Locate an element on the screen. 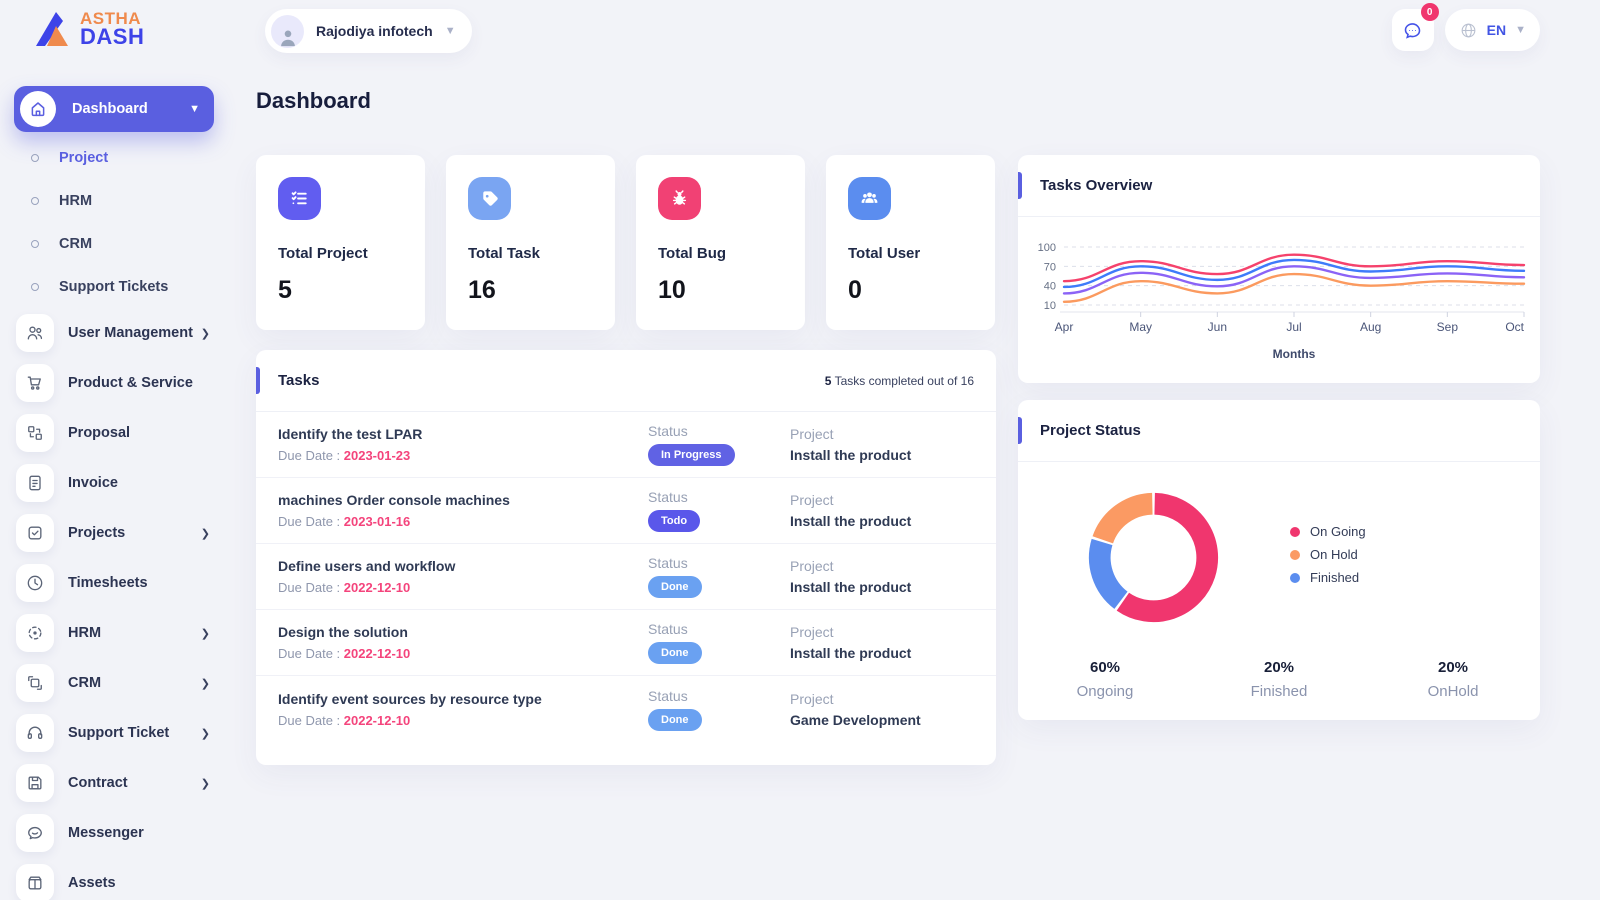 This screenshot has height=900, width=1600. brand-name-bottom: DASH is located at coordinates (112, 36).